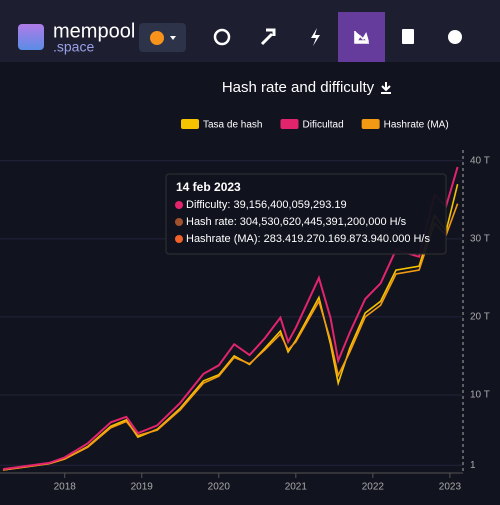  Describe the element at coordinates (250, 31) in the screenshot. I see `header-bar` at that location.